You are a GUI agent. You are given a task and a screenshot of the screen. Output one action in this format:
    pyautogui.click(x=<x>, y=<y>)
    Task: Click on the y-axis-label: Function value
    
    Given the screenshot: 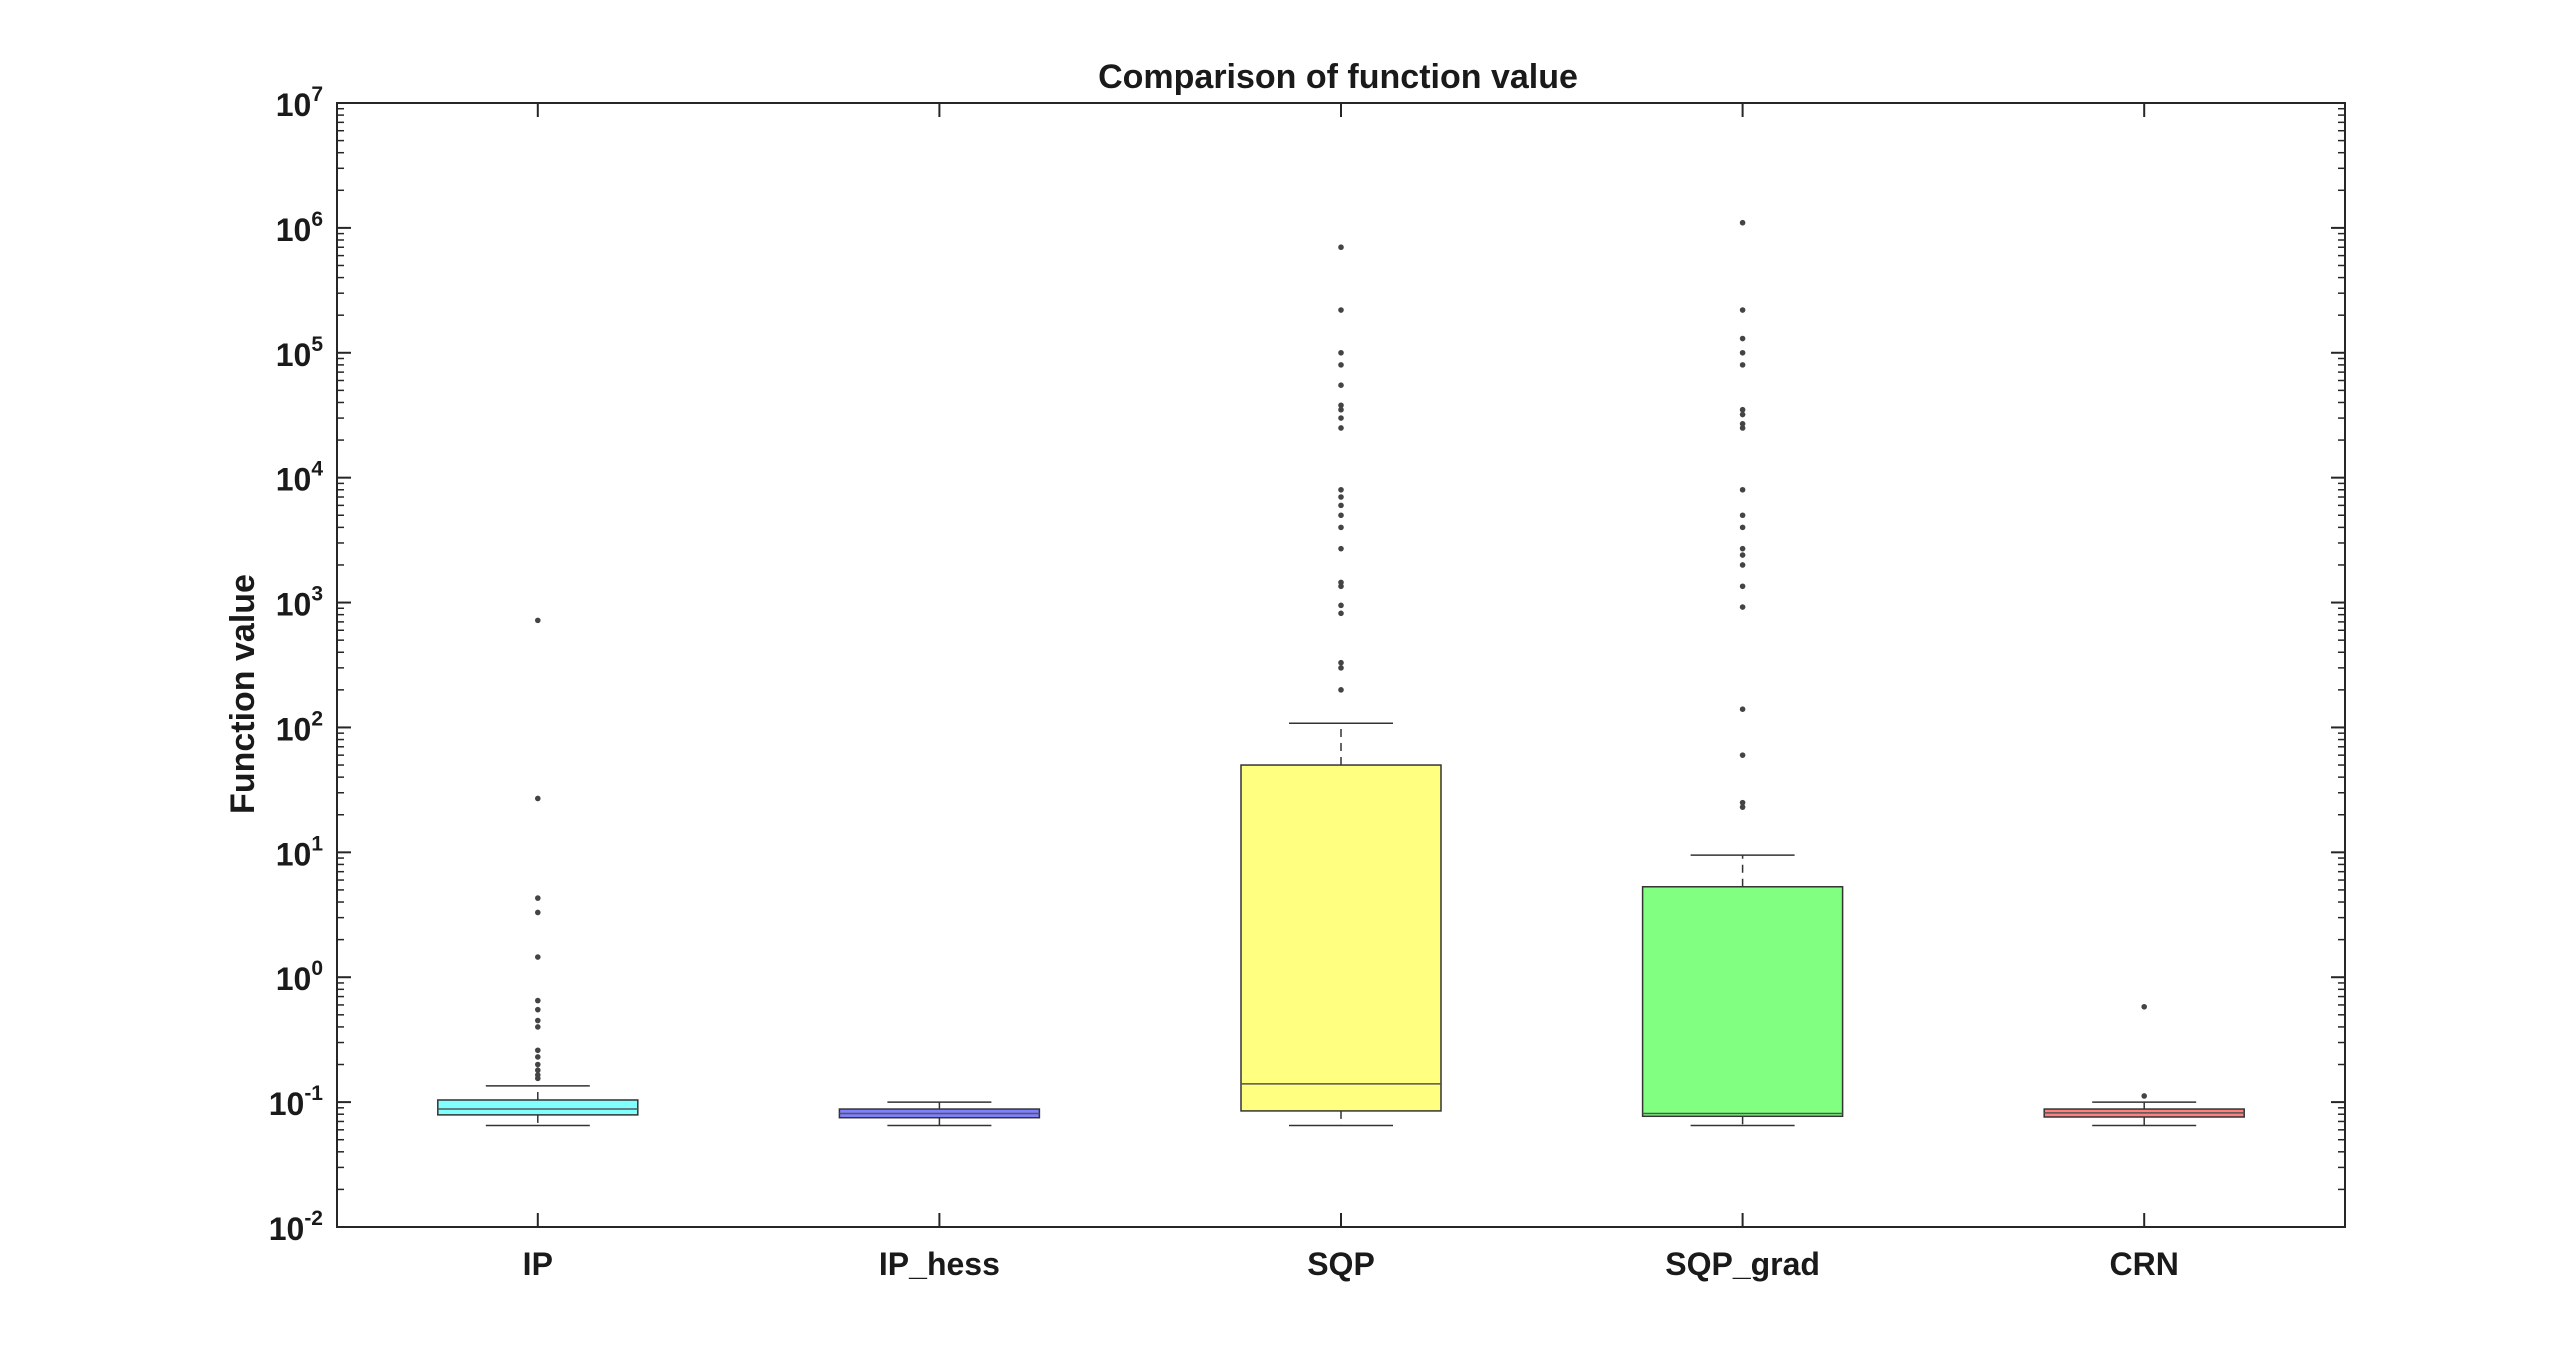 What is the action you would take?
    pyautogui.click(x=243, y=694)
    